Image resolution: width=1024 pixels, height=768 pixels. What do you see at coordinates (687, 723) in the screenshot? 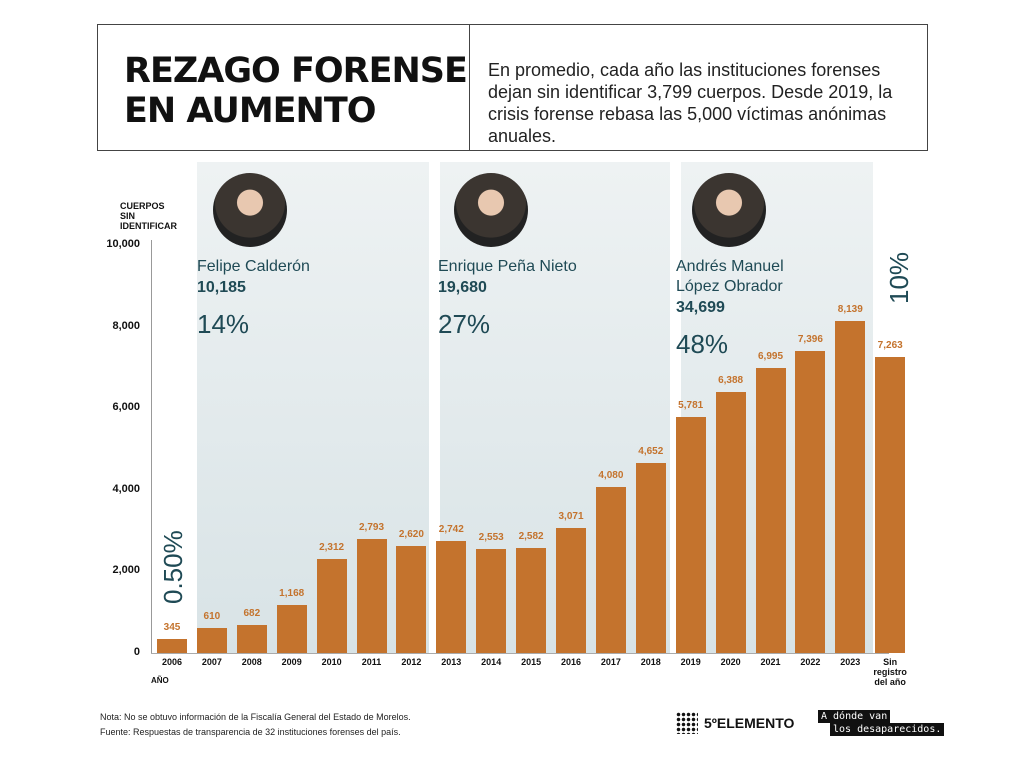
I see `dots-icon` at bounding box center [687, 723].